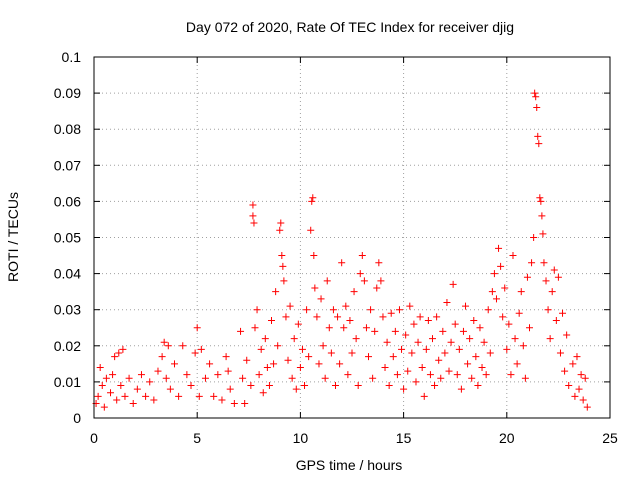 The width and height of the screenshot is (640, 480). I want to click on y-tick-label: 0.05, so click(67, 238).